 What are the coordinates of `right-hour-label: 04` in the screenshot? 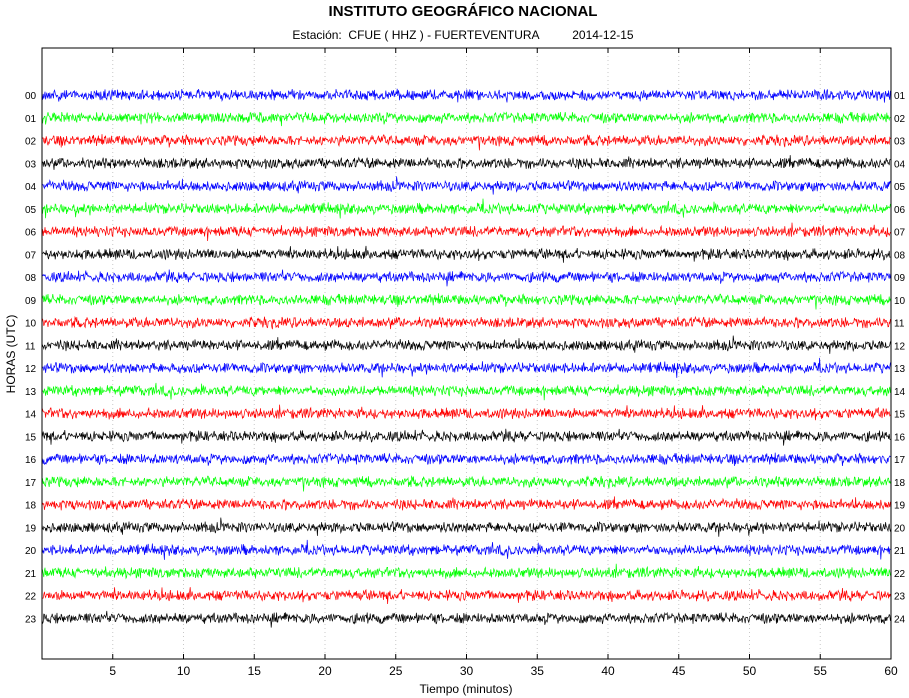 It's located at (900, 164).